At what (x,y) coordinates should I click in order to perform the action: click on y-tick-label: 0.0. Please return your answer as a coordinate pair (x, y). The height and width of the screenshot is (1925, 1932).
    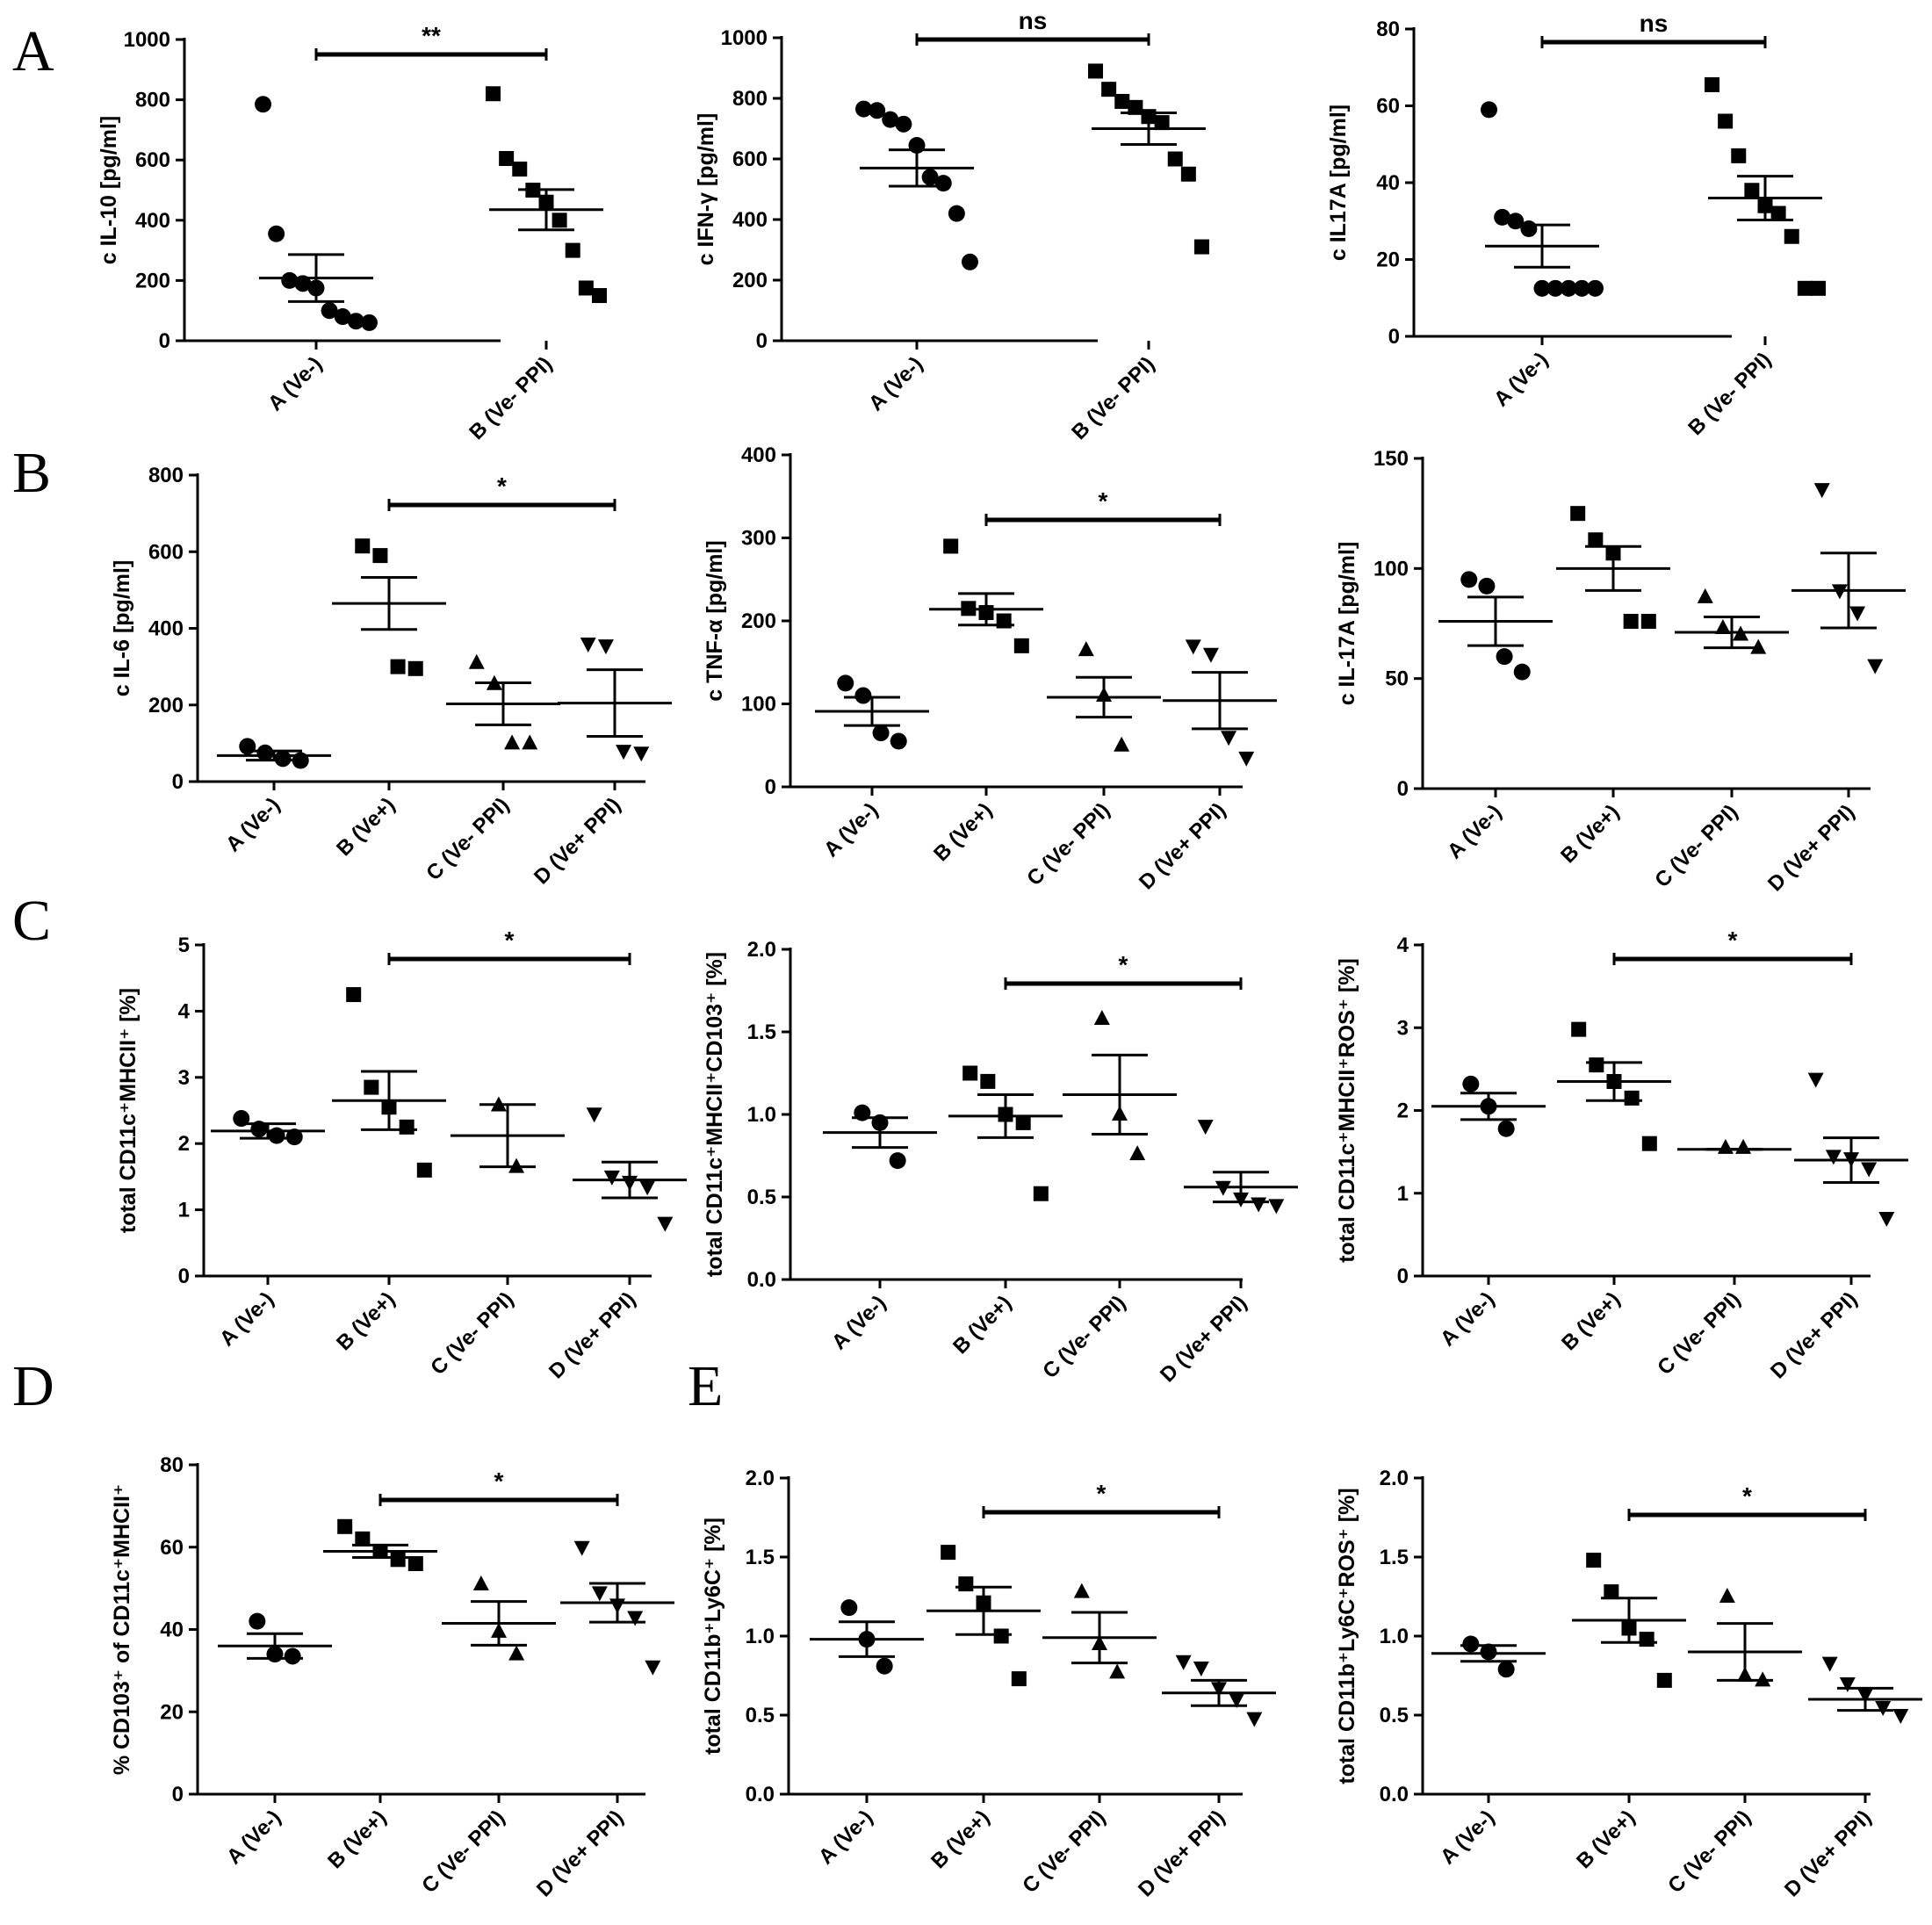
    Looking at the image, I should click on (762, 1280).